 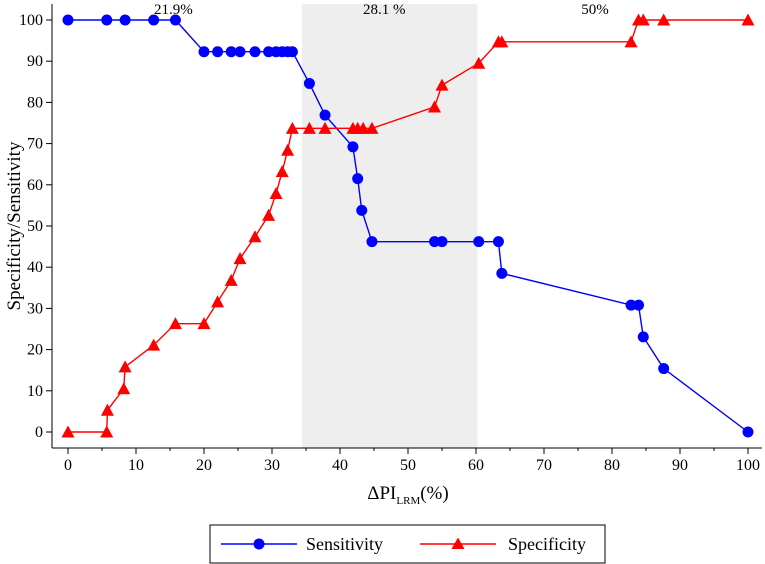 I want to click on y-tick-label: 60, so click(x=35, y=185).